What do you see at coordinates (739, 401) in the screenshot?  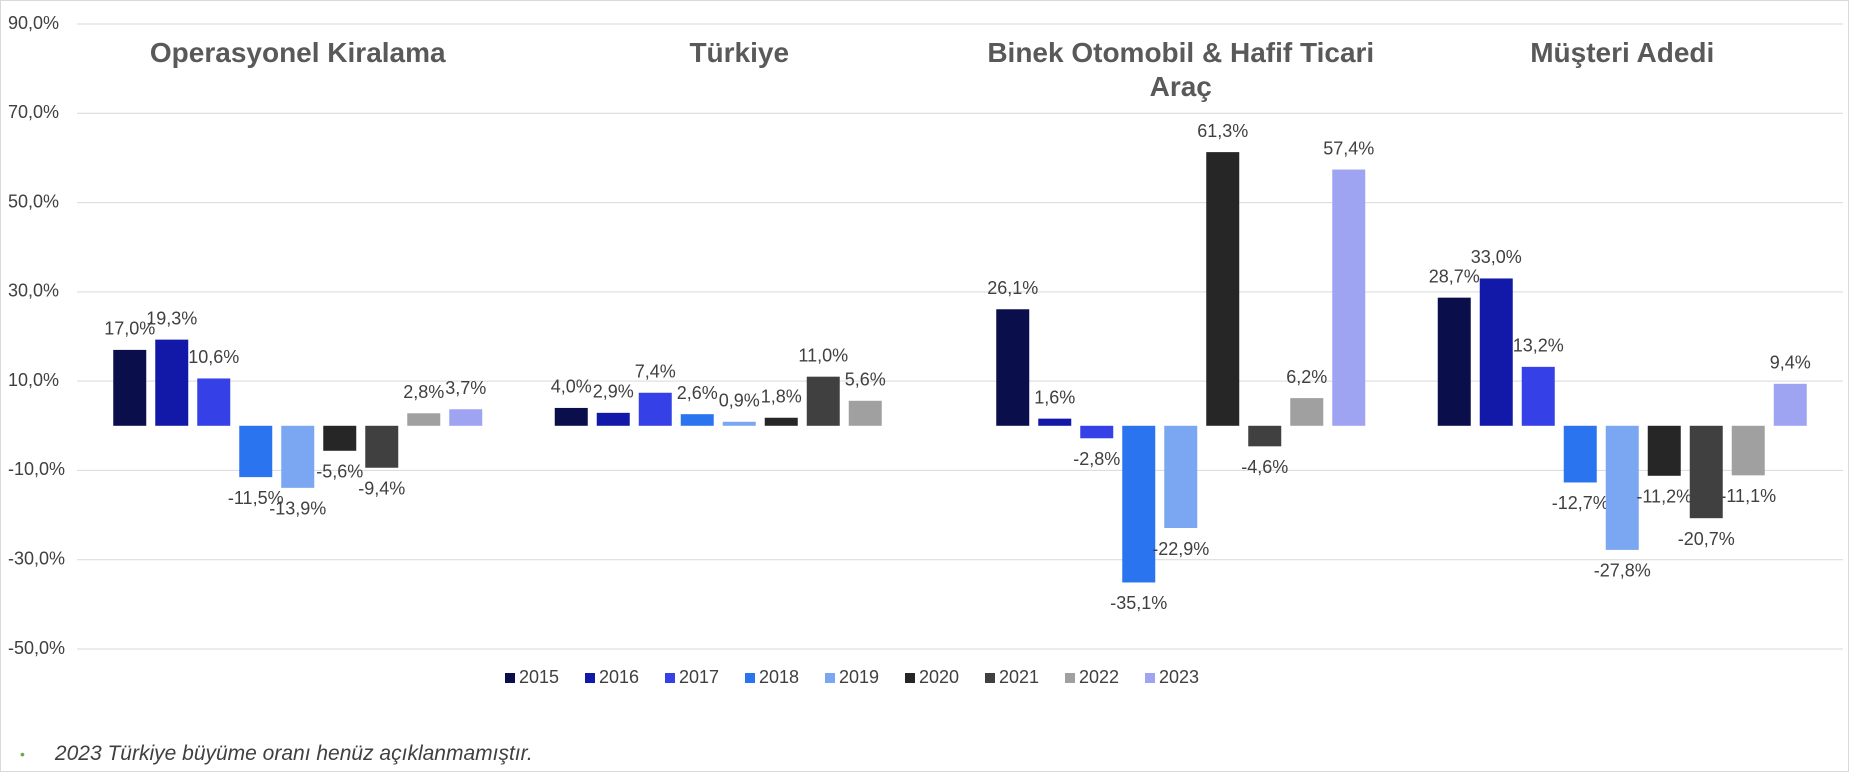 I see `data-label: 0,9%` at bounding box center [739, 401].